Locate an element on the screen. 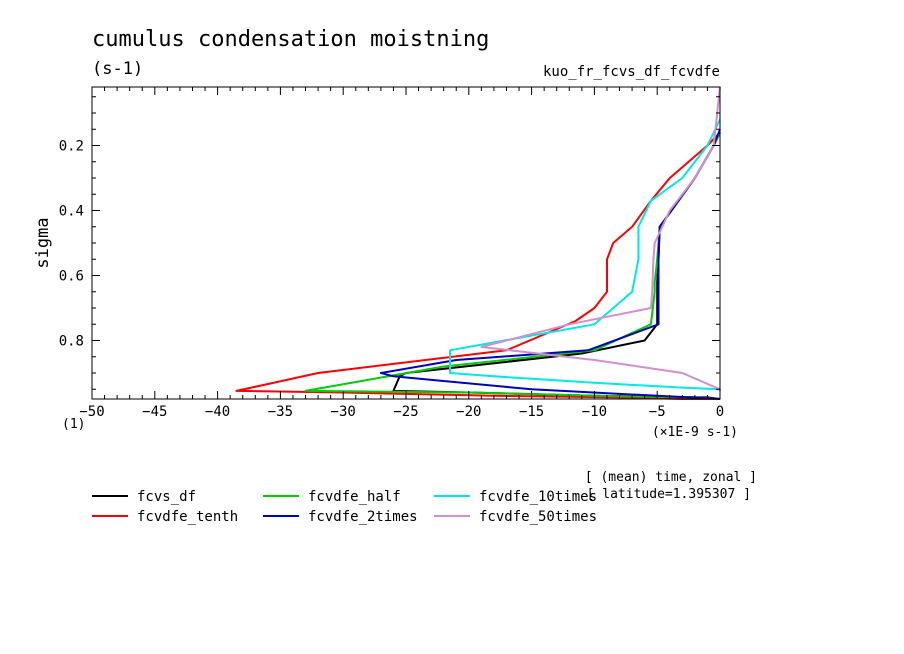  annotation-line-2: [ latitude=1.395307 ] is located at coordinates (669, 494).